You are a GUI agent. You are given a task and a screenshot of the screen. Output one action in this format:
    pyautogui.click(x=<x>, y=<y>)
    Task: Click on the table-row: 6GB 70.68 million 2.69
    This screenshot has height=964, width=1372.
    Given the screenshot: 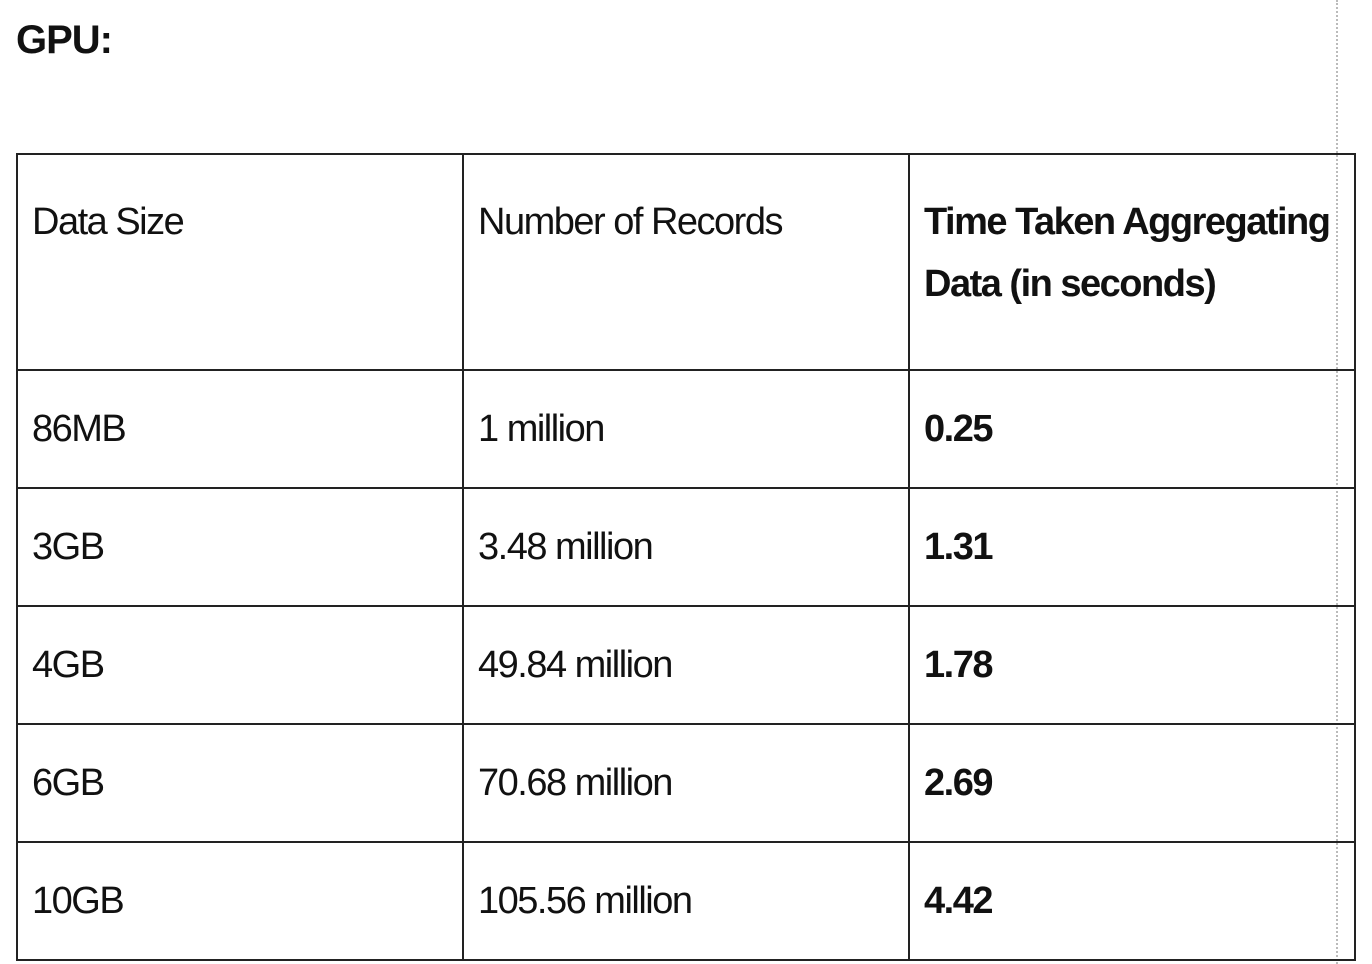 What is the action you would take?
    pyautogui.click(x=686, y=783)
    